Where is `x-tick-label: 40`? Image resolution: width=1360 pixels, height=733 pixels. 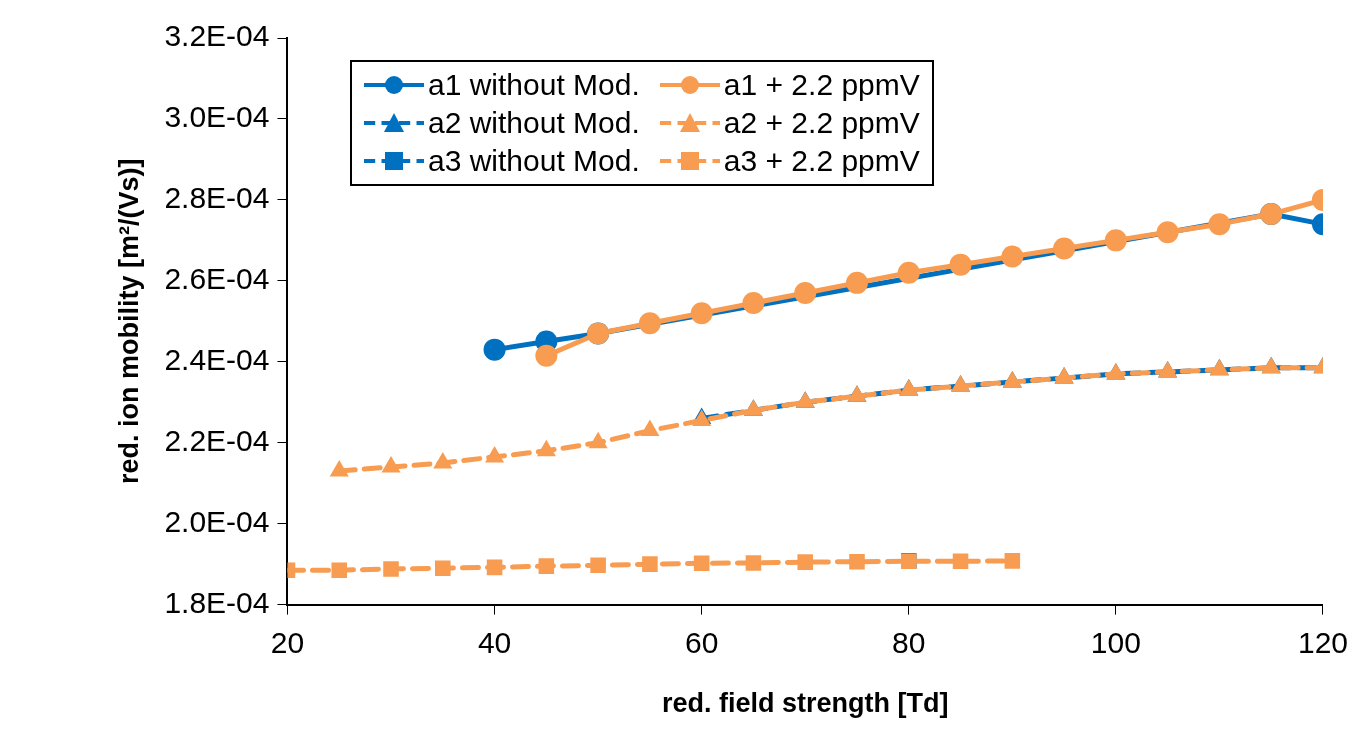
x-tick-label: 40 is located at coordinates (494, 642).